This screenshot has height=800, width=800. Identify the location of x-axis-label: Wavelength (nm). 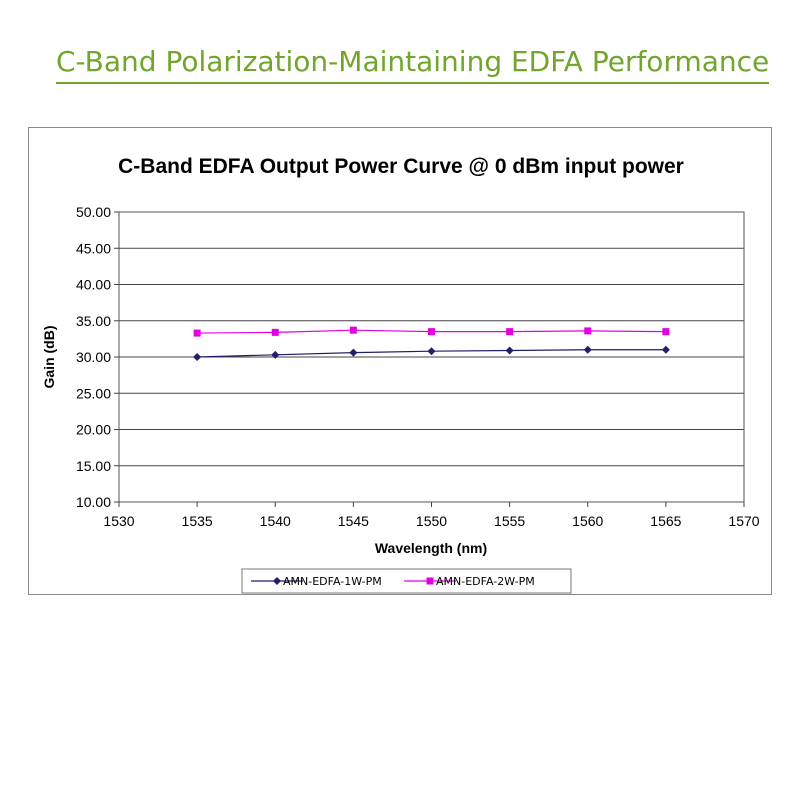
(431, 548).